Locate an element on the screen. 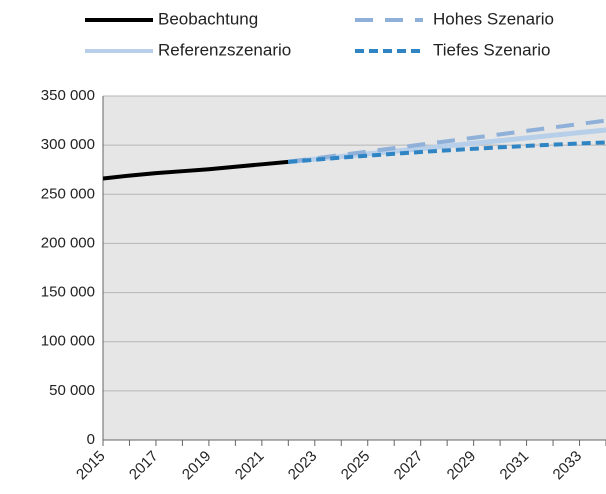 This screenshot has height=494, width=606. x-tick-label: 2017 is located at coordinates (144, 466).